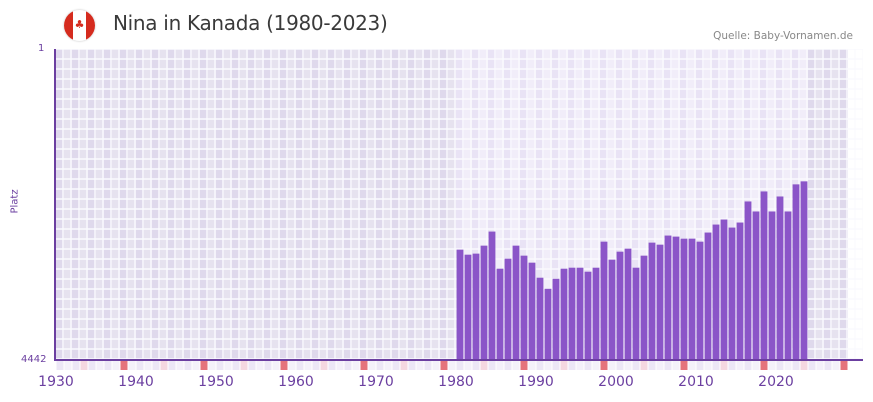 The width and height of the screenshot is (873, 402). I want to click on bar-2013, so click(724, 289).